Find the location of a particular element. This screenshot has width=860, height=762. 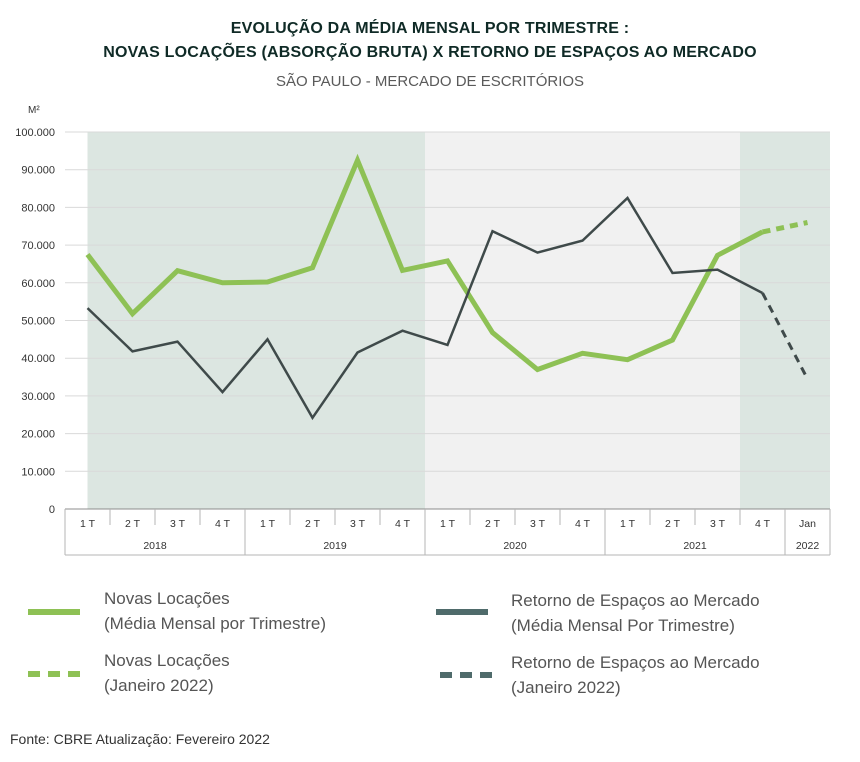

year-label: 2022 is located at coordinates (808, 546).